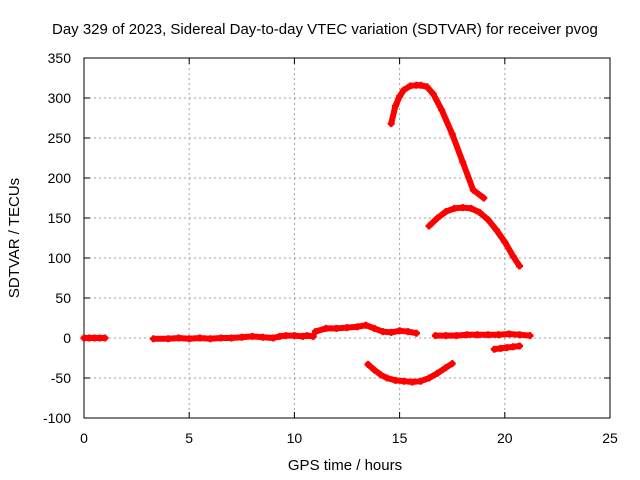  What do you see at coordinates (60, 98) in the screenshot?
I see `y-tick-label: 300` at bounding box center [60, 98].